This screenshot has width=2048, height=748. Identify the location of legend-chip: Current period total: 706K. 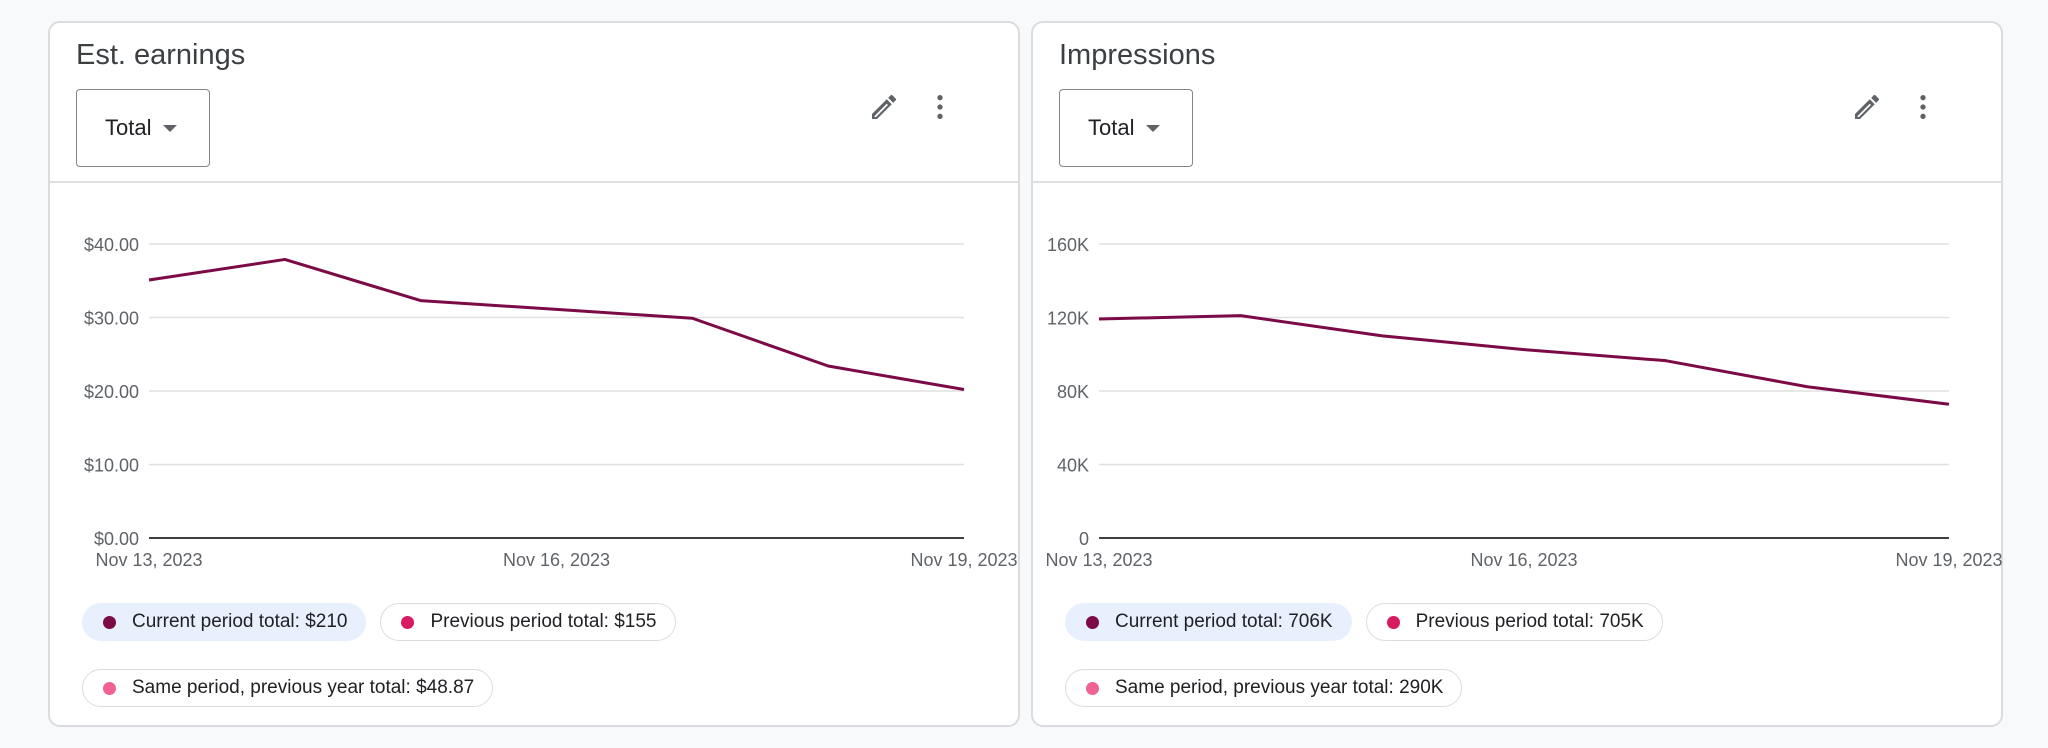
(1208, 622).